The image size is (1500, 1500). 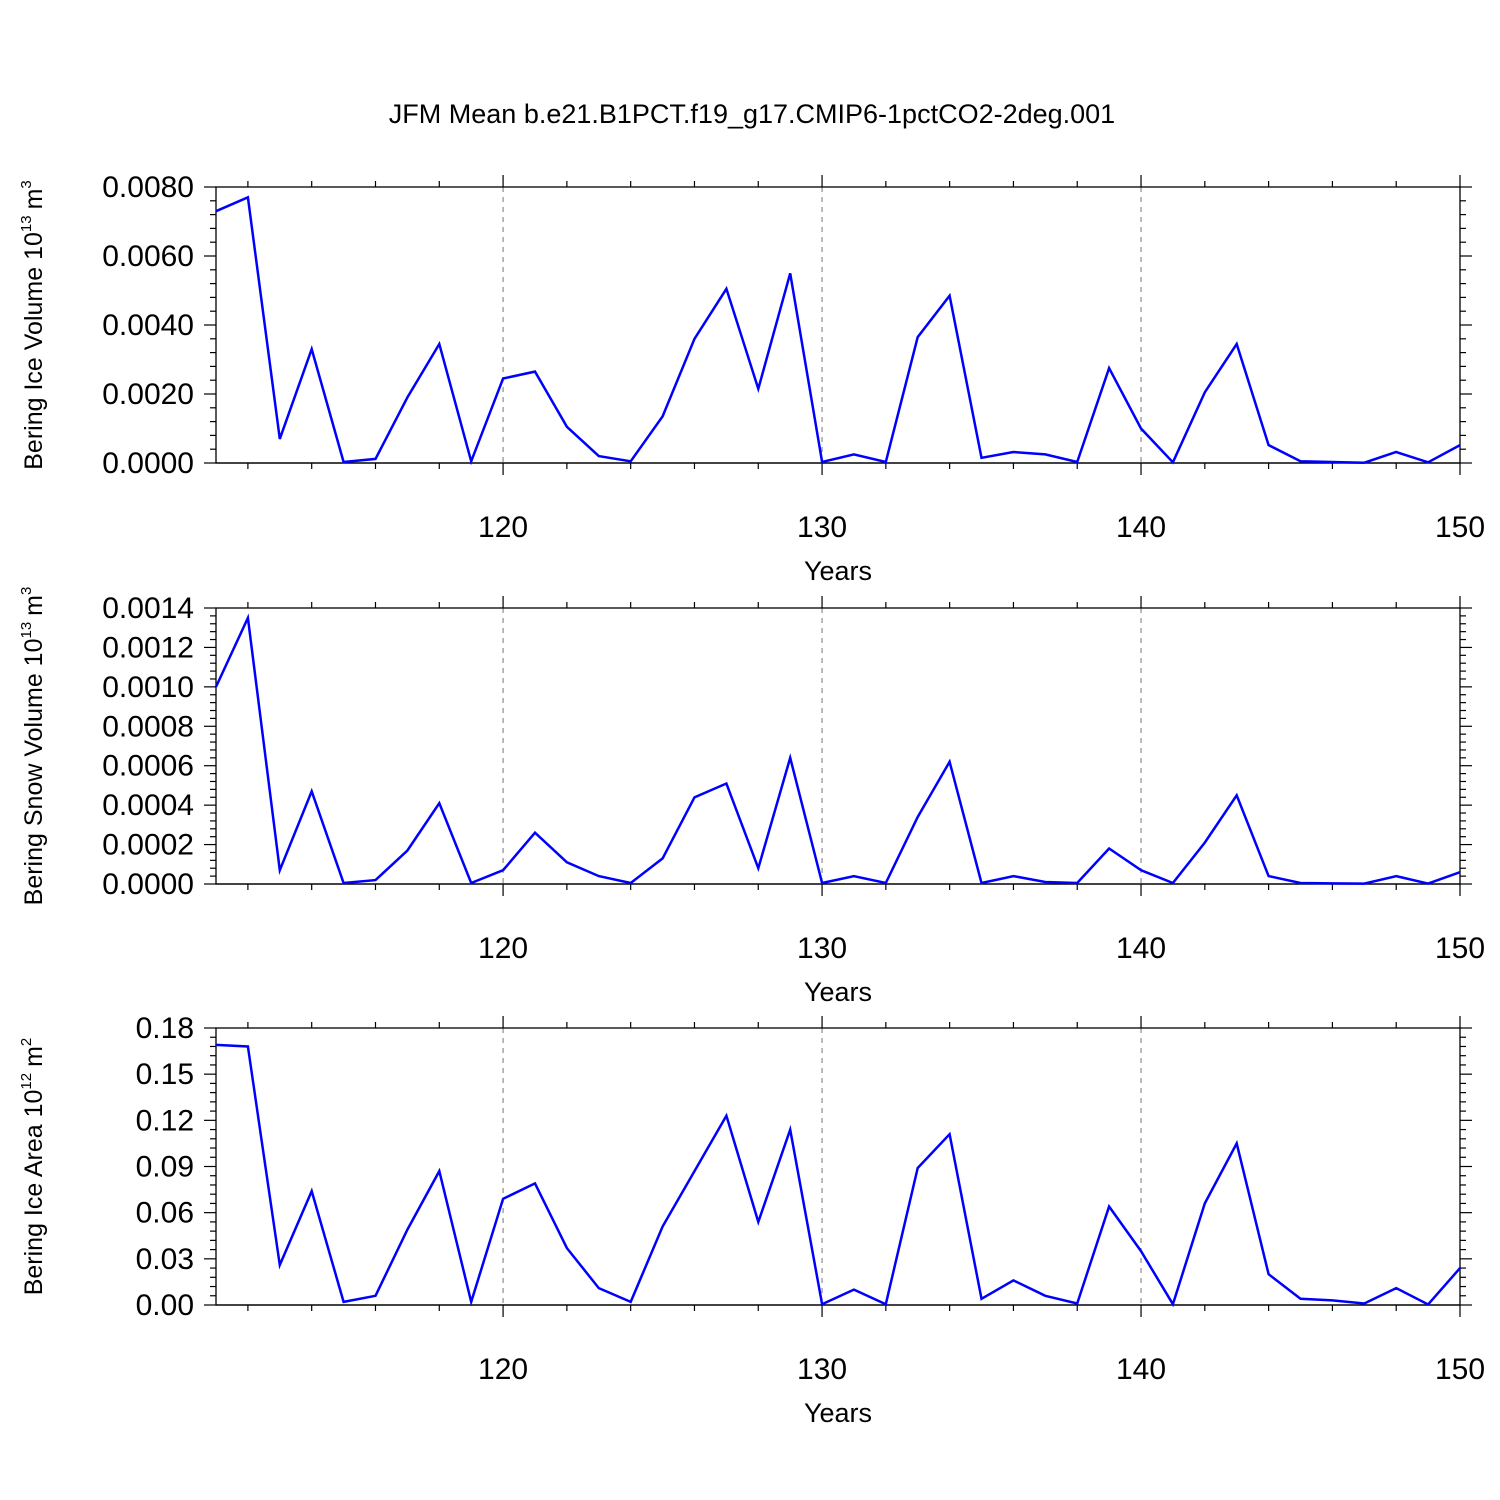 What do you see at coordinates (148, 256) in the screenshot?
I see `panel-1-ytick-label: 0.0060` at bounding box center [148, 256].